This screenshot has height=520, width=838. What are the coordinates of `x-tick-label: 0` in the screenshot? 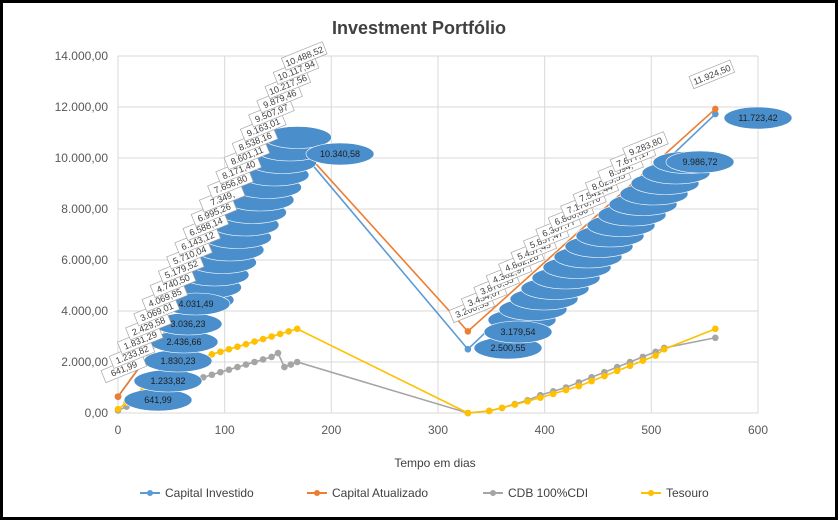 It's located at (118, 430).